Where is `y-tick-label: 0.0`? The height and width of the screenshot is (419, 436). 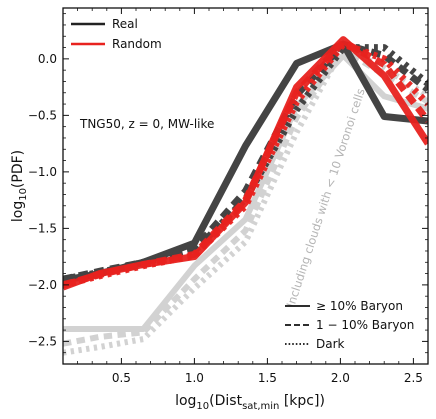
y-tick-label: 0.0 is located at coordinates (47, 59).